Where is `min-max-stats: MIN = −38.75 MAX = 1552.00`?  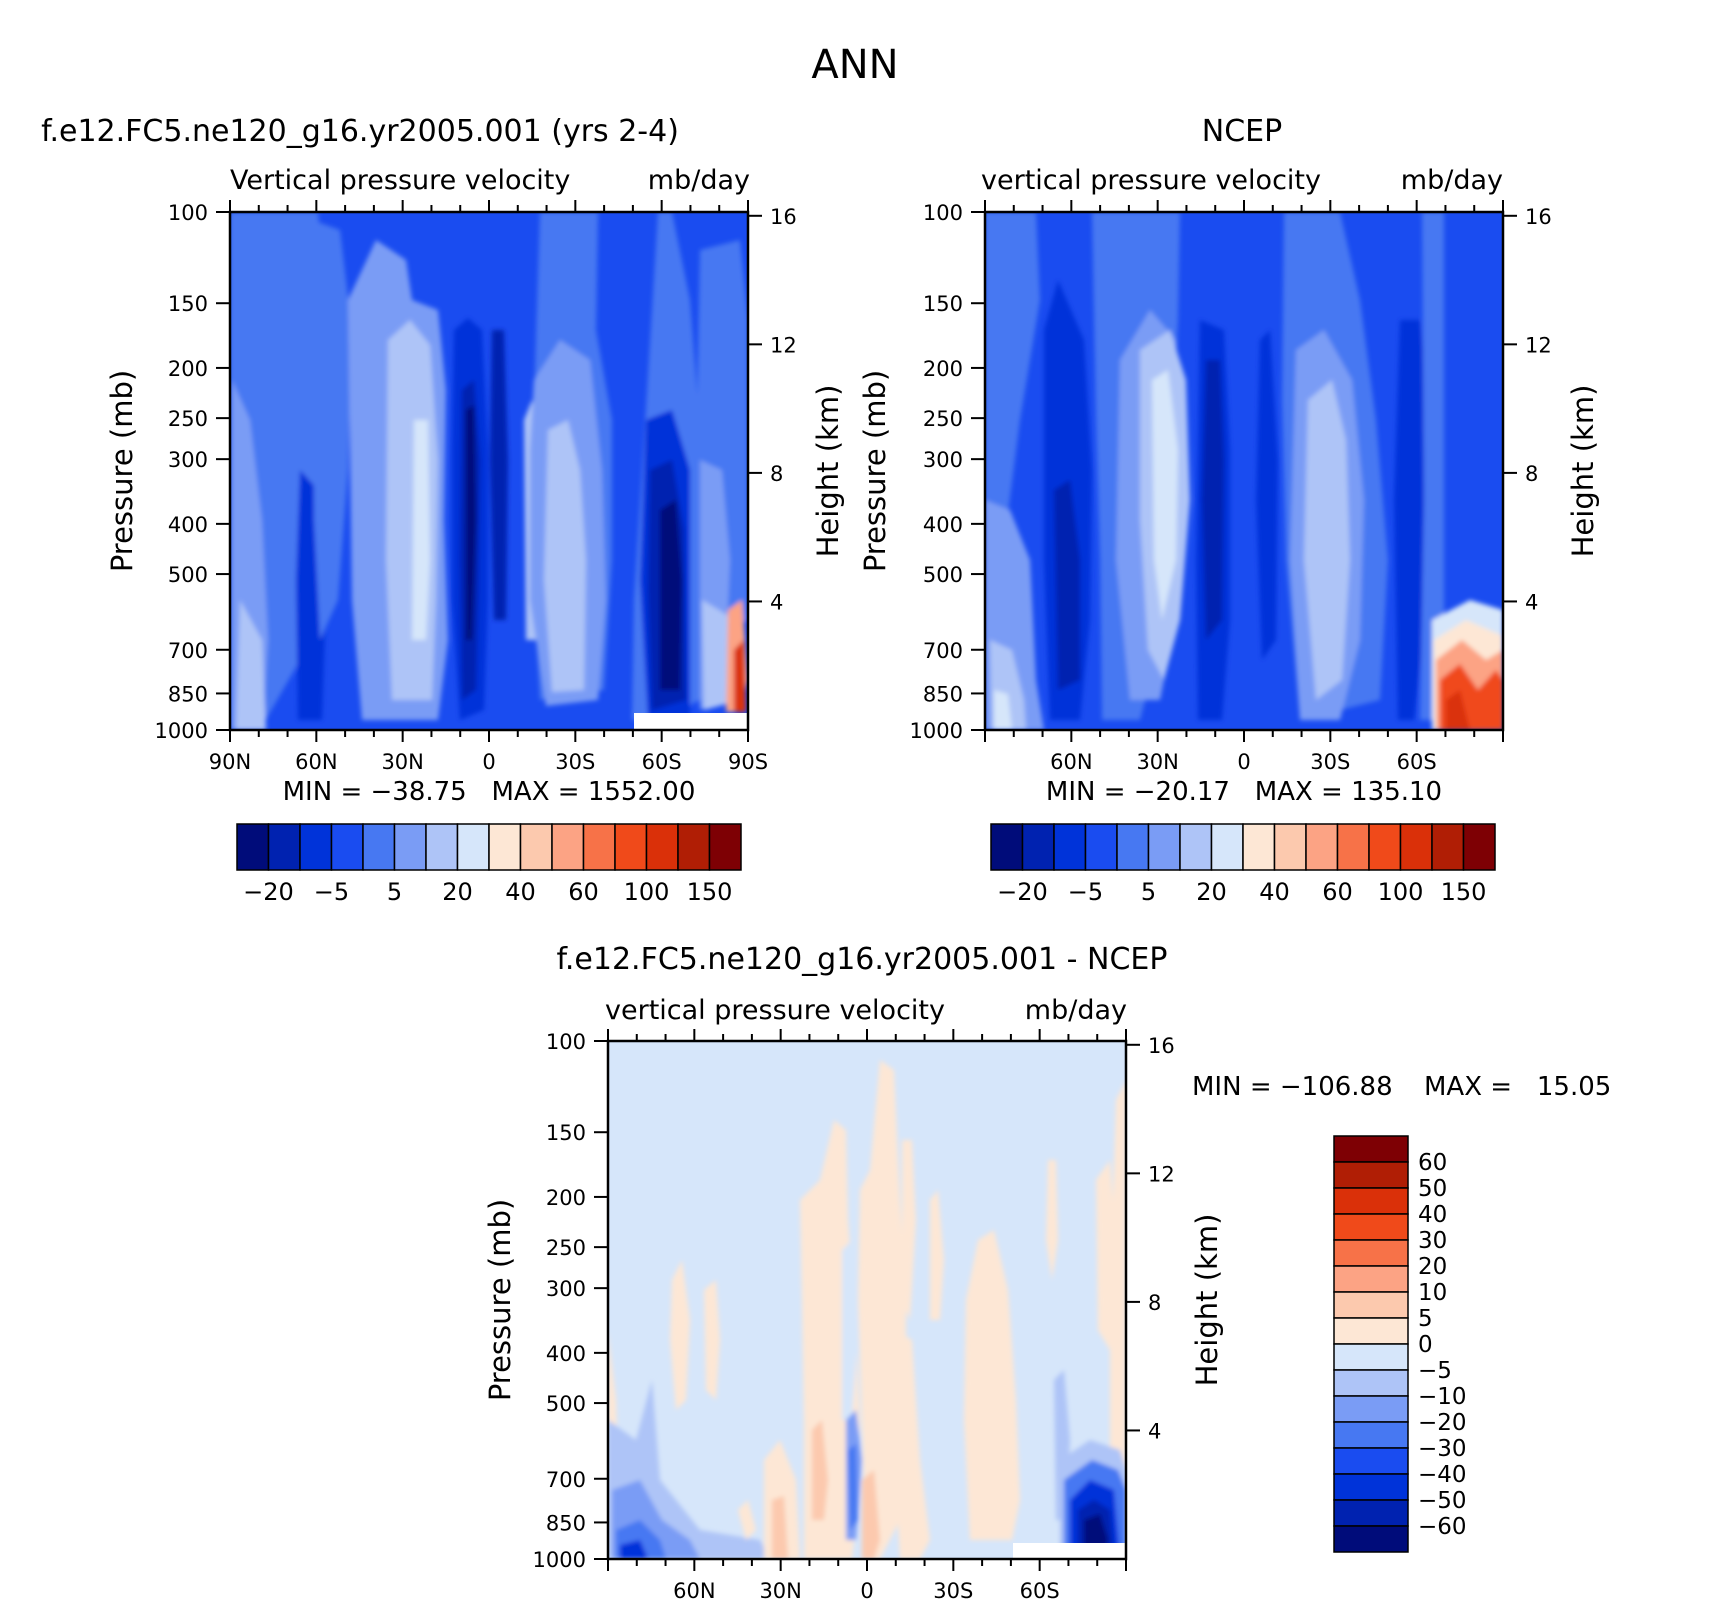
min-max-stats: MIN = −38.75 MAX = 1552.00 is located at coordinates (489, 792).